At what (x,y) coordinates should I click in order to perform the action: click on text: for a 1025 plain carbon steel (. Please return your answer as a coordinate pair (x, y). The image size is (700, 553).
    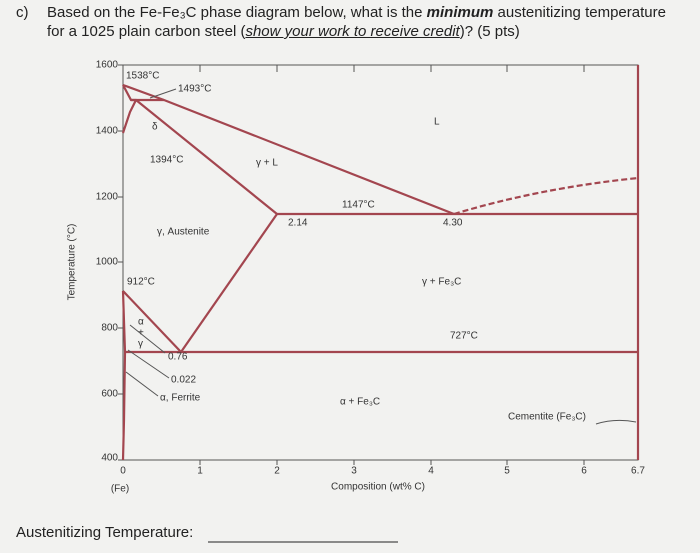
    Looking at the image, I should click on (146, 31).